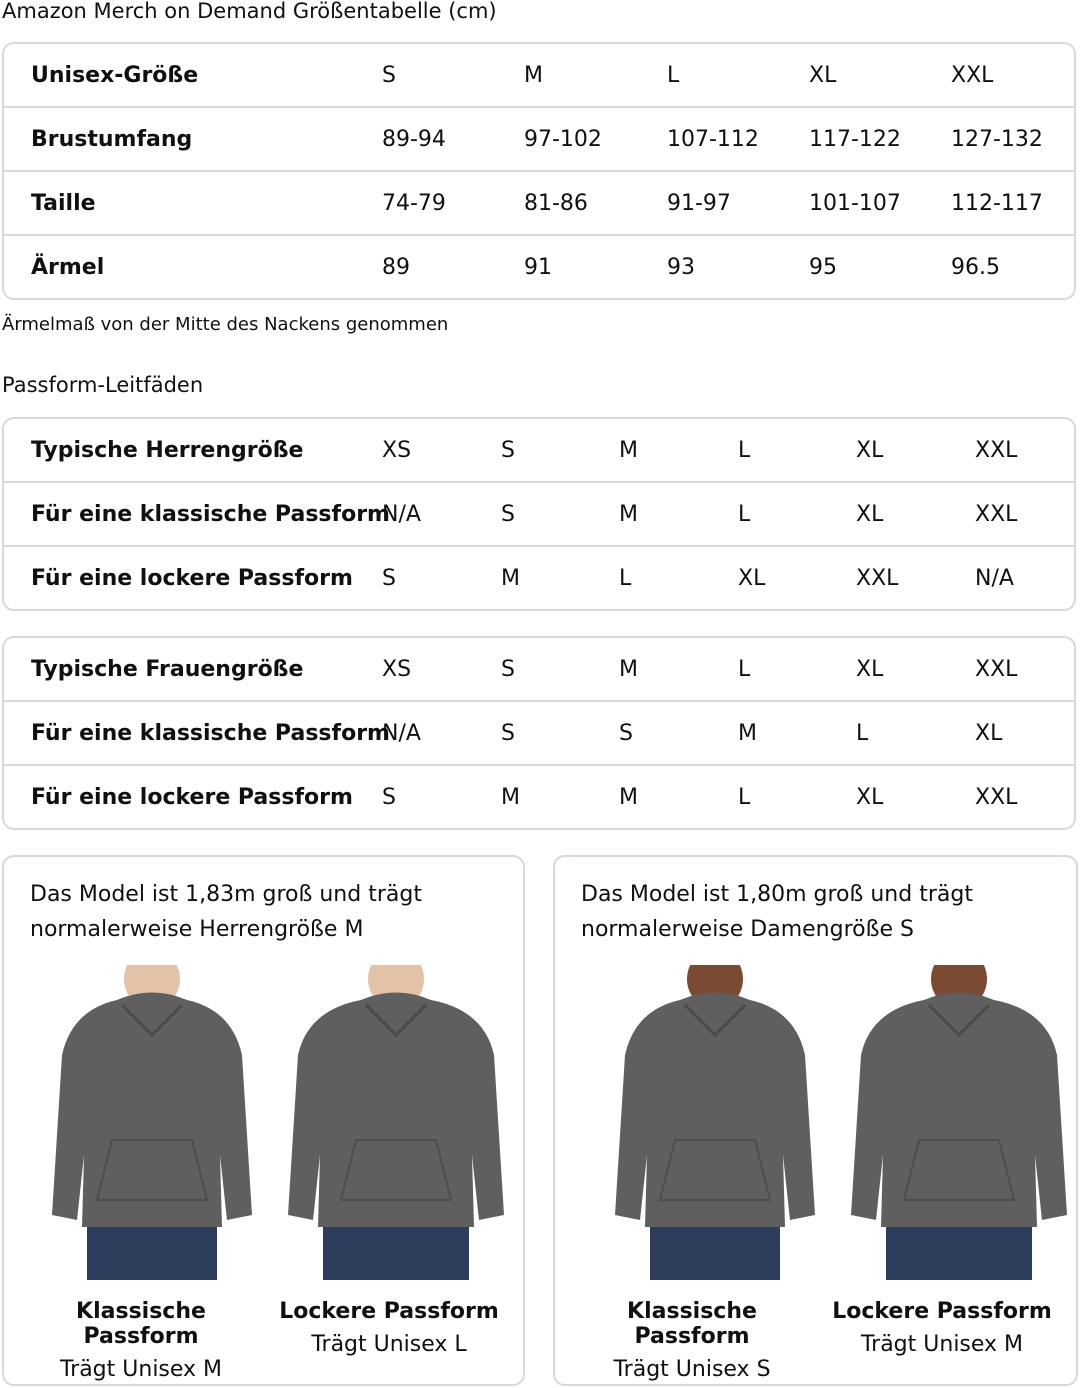 The width and height of the screenshot is (1080, 1388). I want to click on table-cell: 74-79, so click(414, 203).